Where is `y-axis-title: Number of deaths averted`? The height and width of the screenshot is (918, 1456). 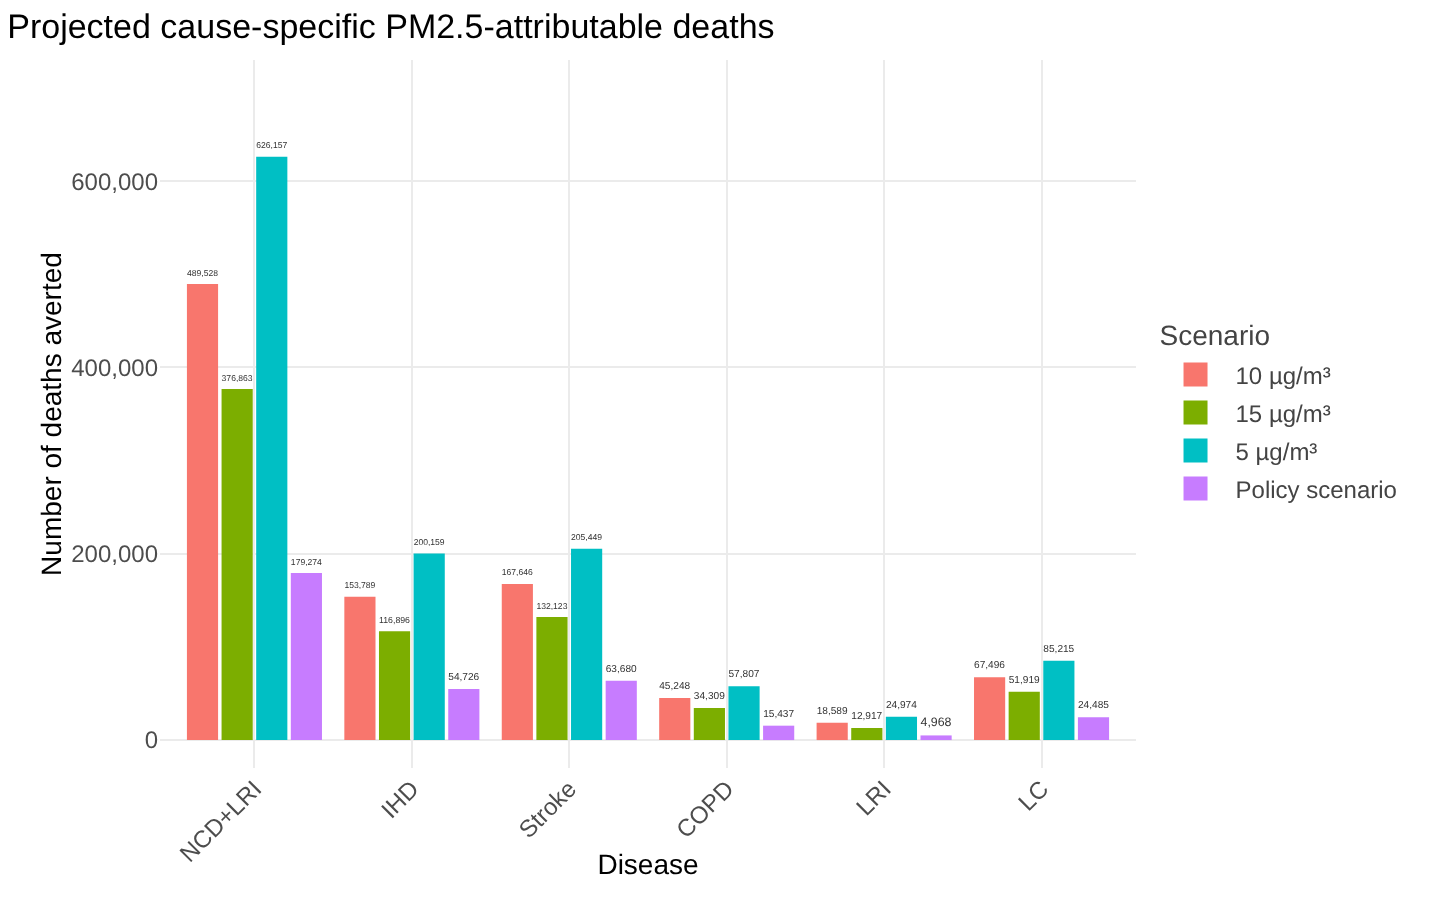
y-axis-title: Number of deaths averted is located at coordinates (51, 414).